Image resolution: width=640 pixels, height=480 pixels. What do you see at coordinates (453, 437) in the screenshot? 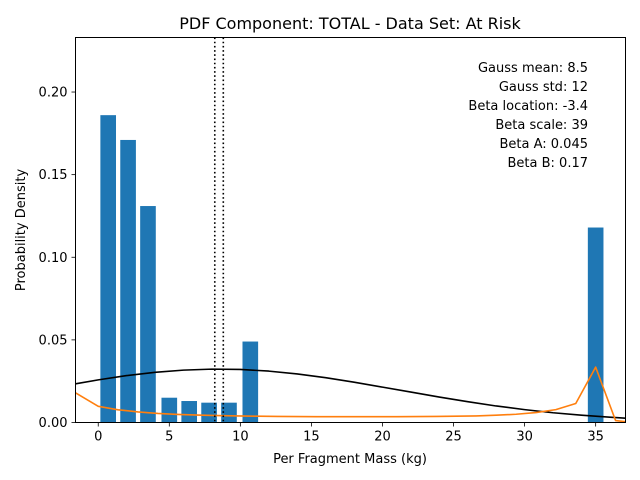
I see `x-tick-label: 25` at bounding box center [453, 437].